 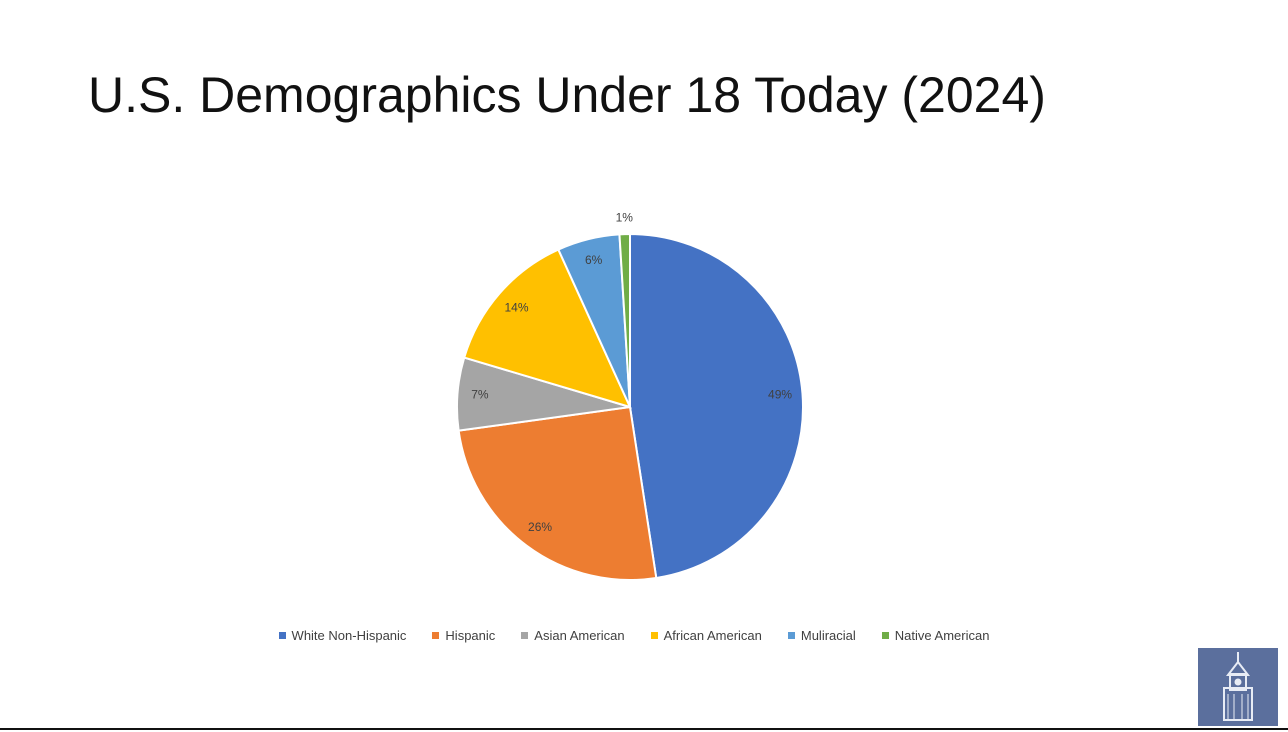 What do you see at coordinates (470, 635) in the screenshot?
I see `legend-label: Hispanic` at bounding box center [470, 635].